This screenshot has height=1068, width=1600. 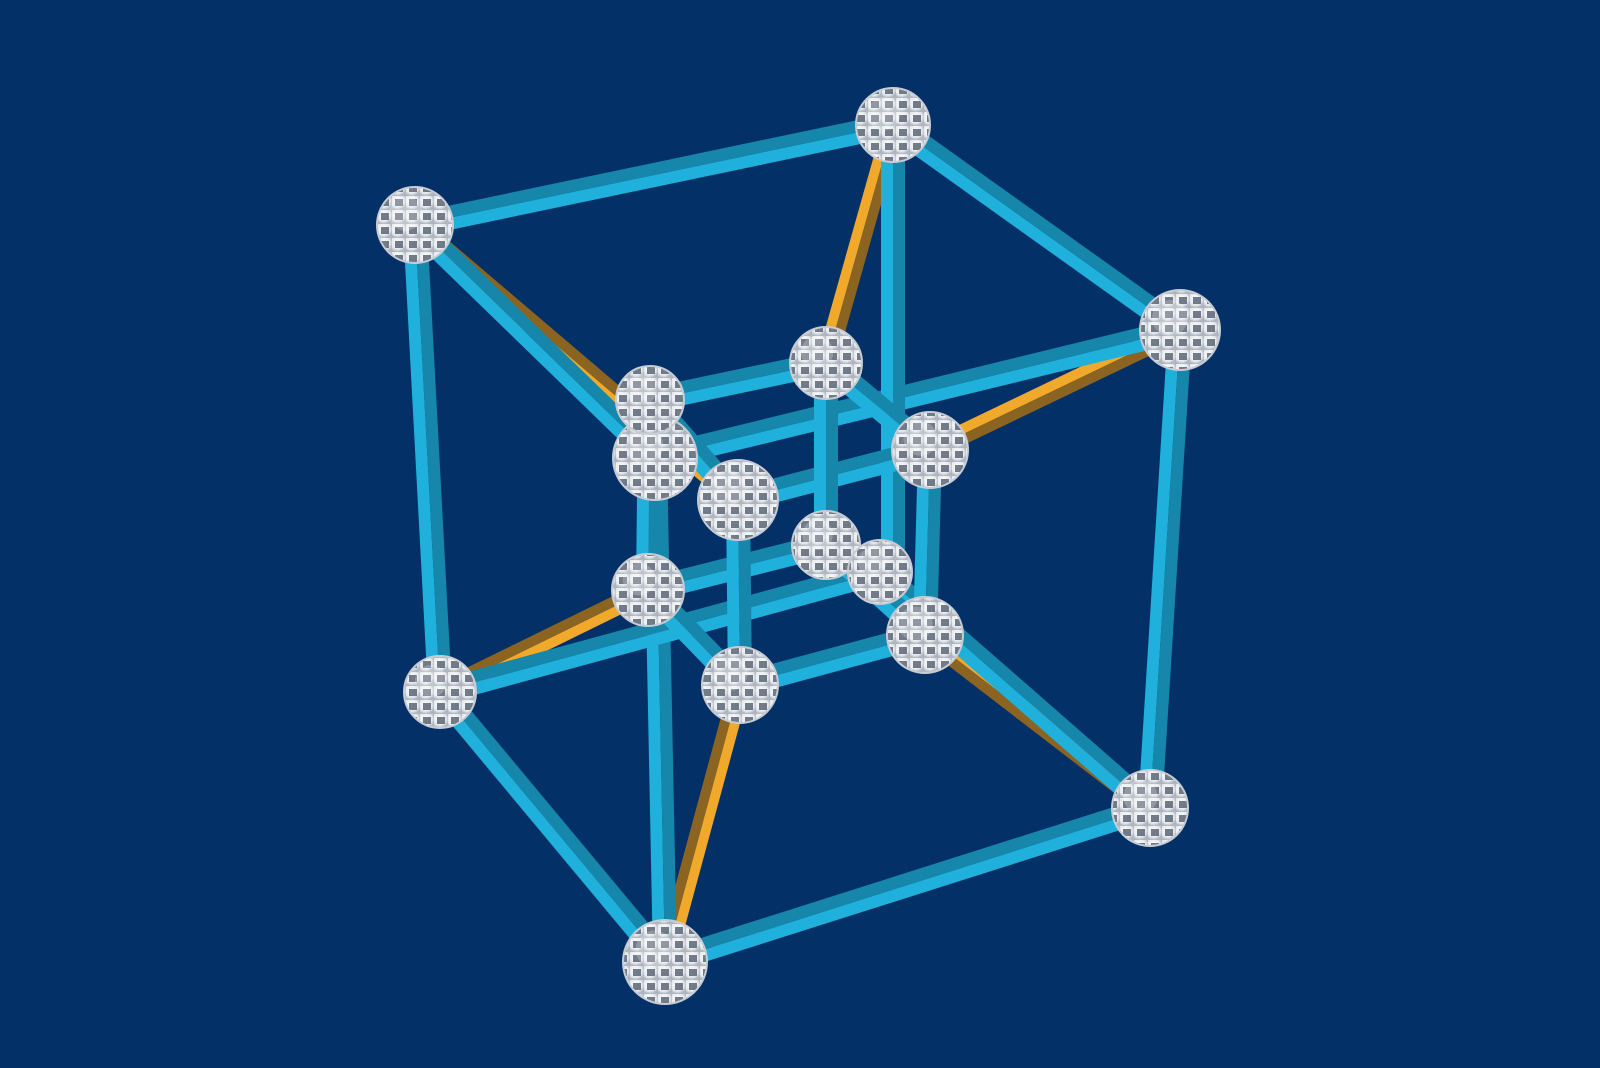 What do you see at coordinates (933, 543) in the screenshot?
I see `blue-edge-23-side` at bounding box center [933, 543].